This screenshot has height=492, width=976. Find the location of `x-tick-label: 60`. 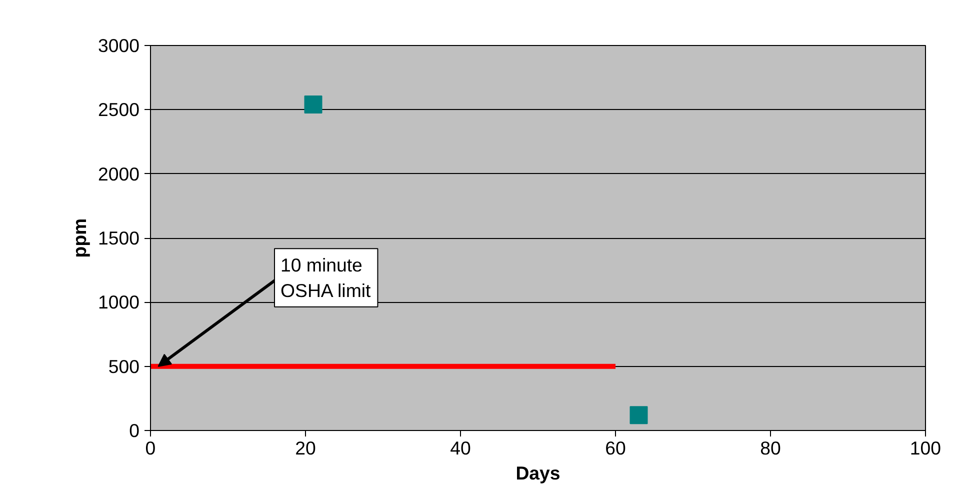

x-tick-label: 60 is located at coordinates (615, 448).